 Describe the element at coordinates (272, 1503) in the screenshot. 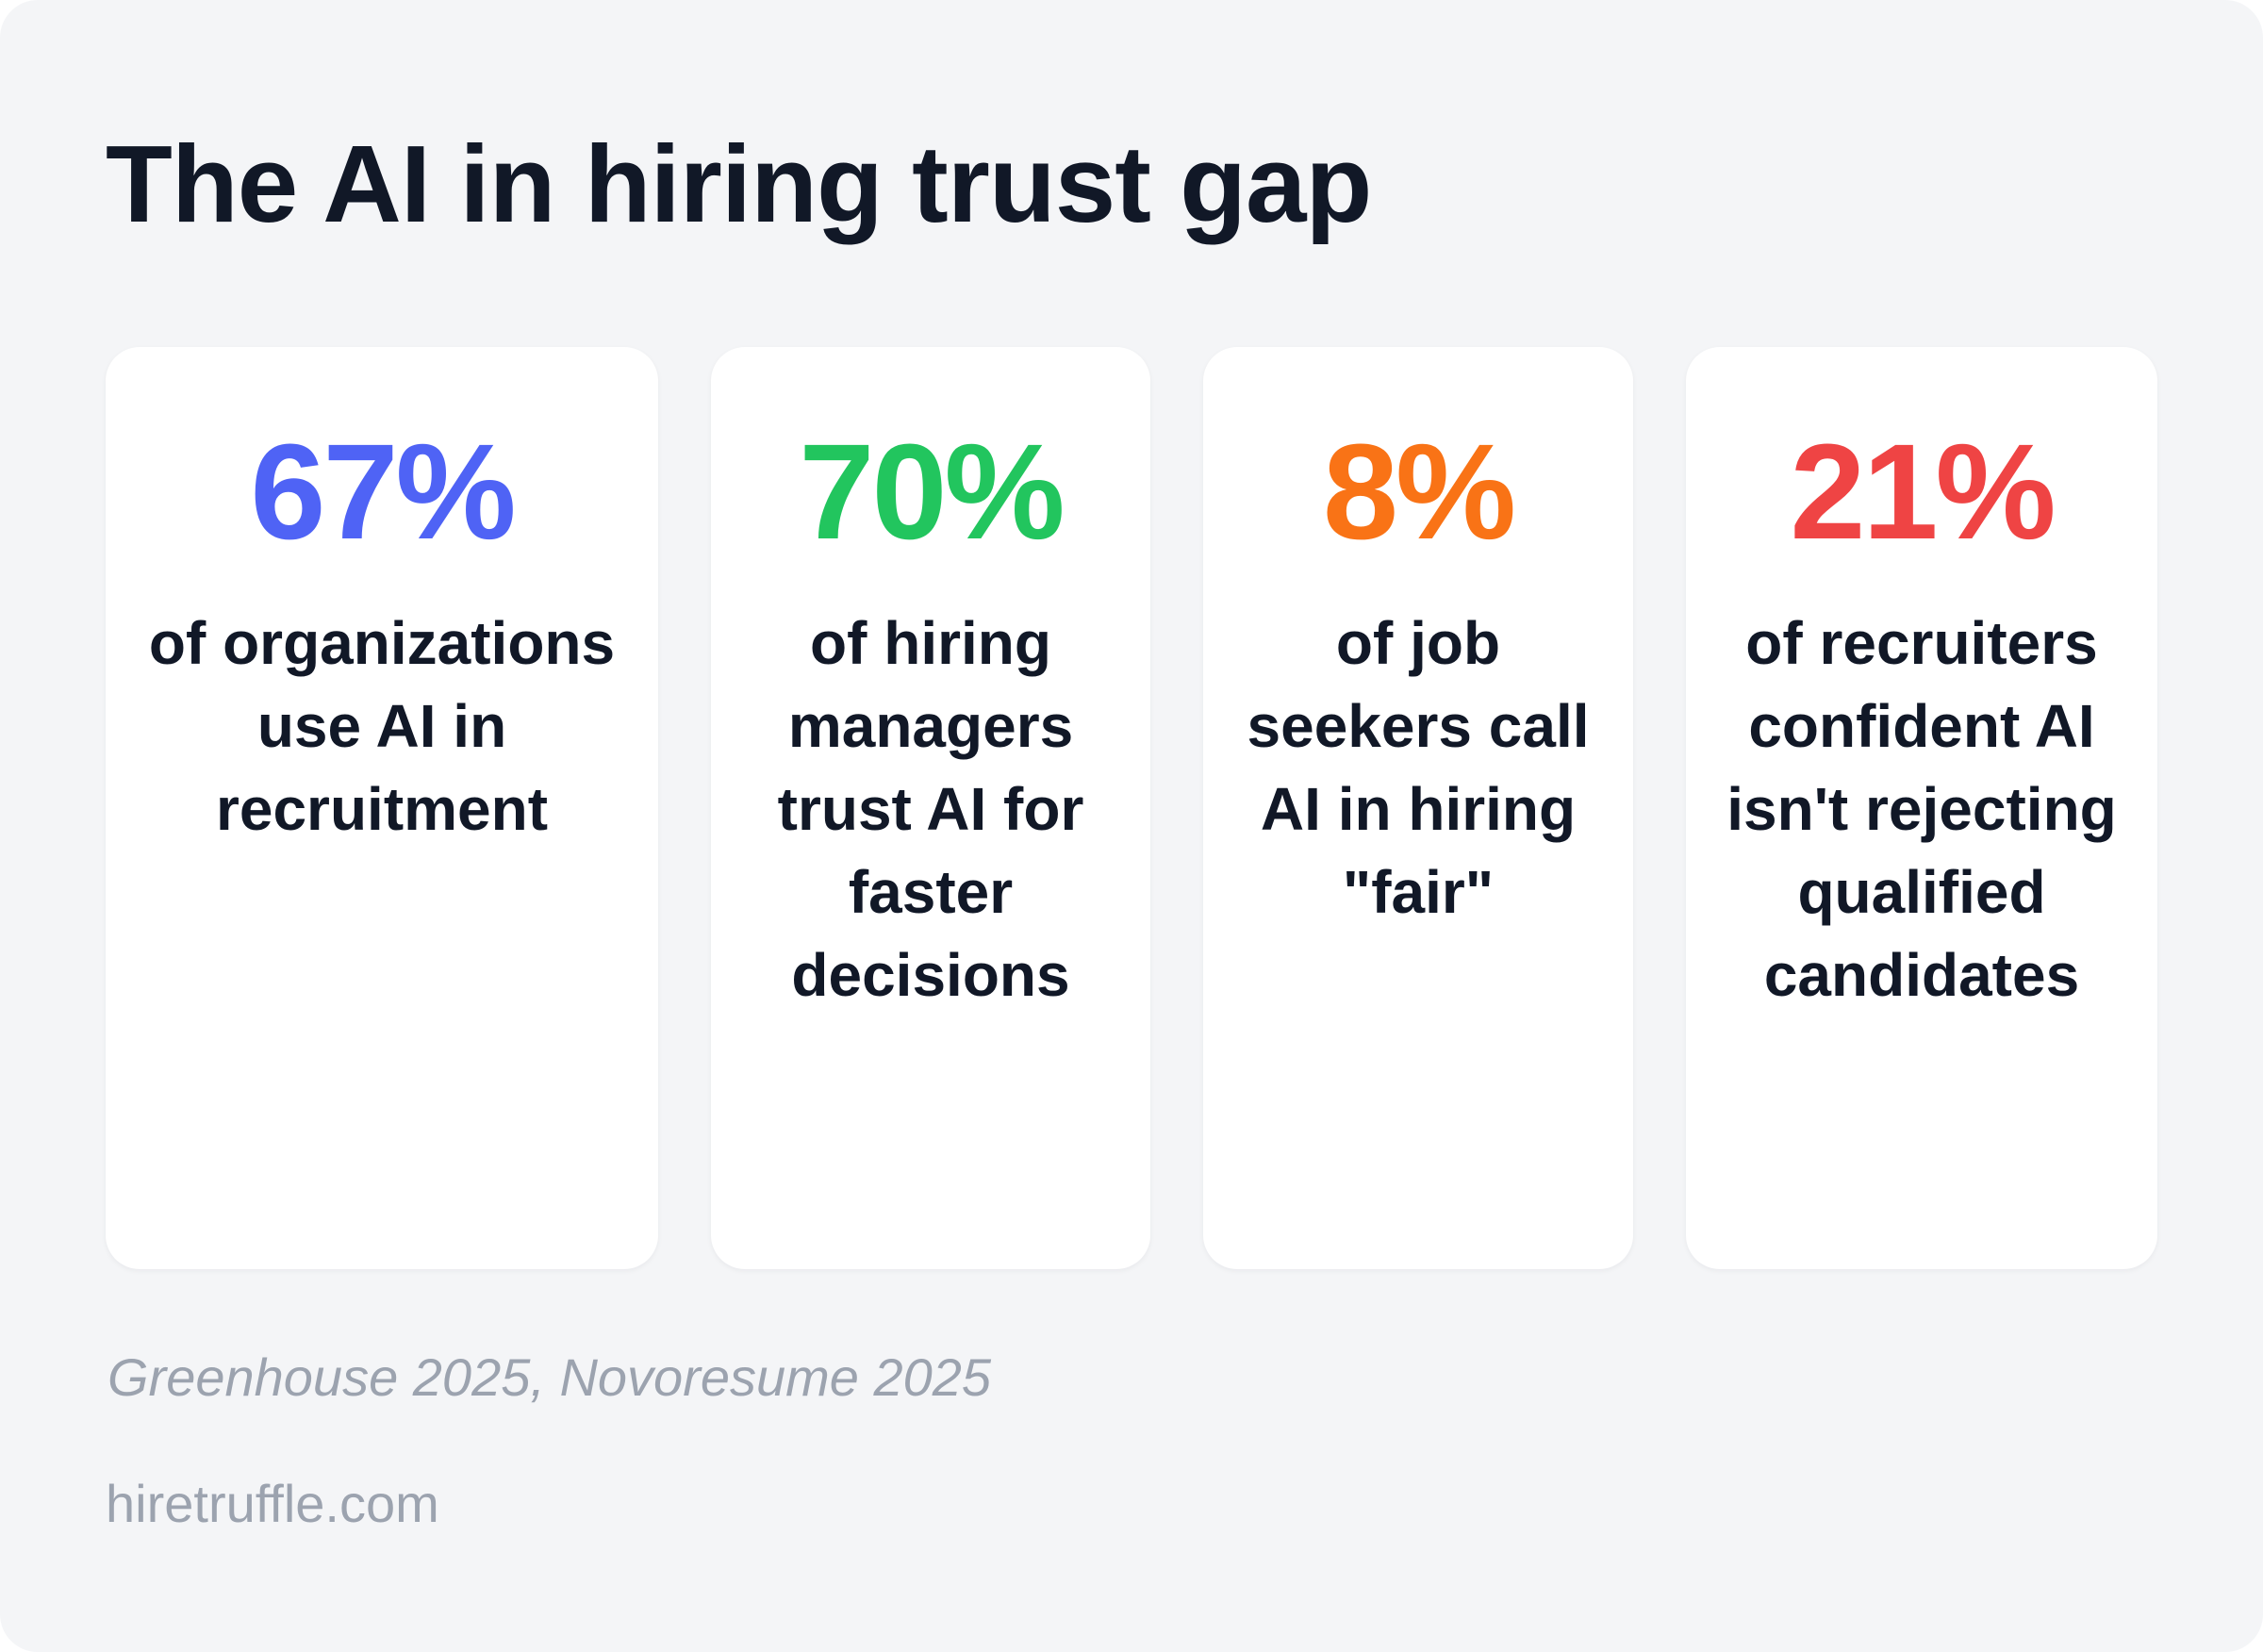

I see `site-url: hiretruffle.com` at that location.